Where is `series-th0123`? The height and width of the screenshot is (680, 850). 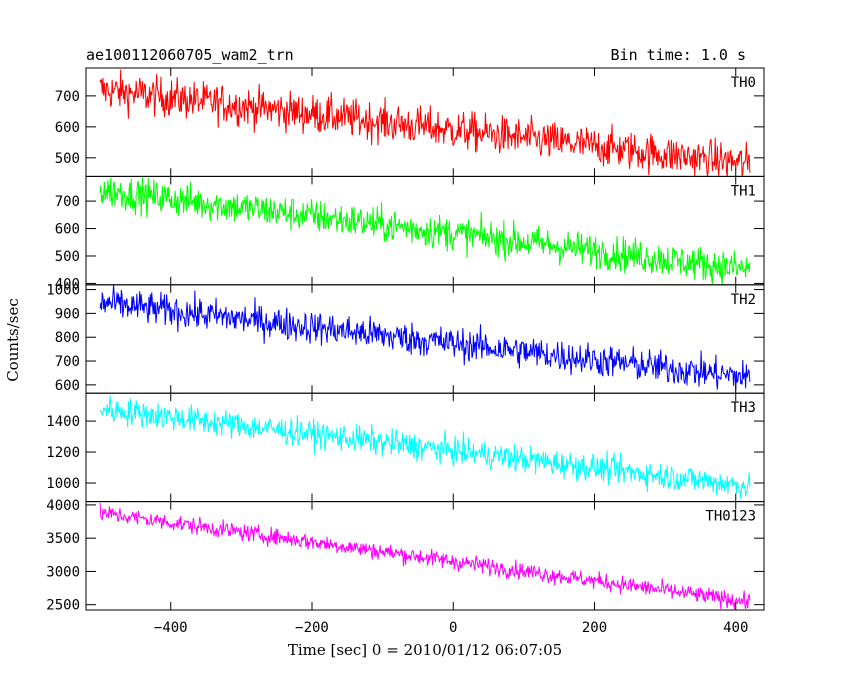 series-th0123 is located at coordinates (425, 556).